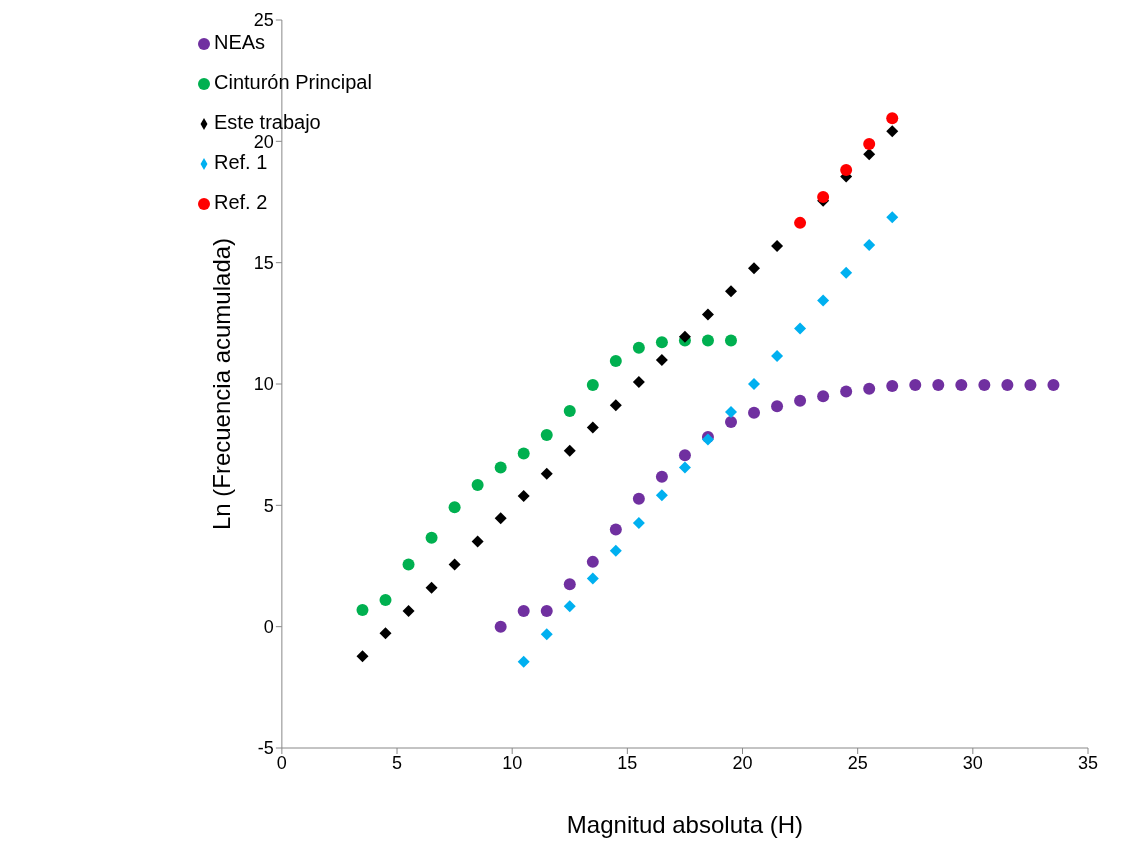  Describe the element at coordinates (241, 202) in the screenshot. I see `legend-label: Ref. 2` at that location.